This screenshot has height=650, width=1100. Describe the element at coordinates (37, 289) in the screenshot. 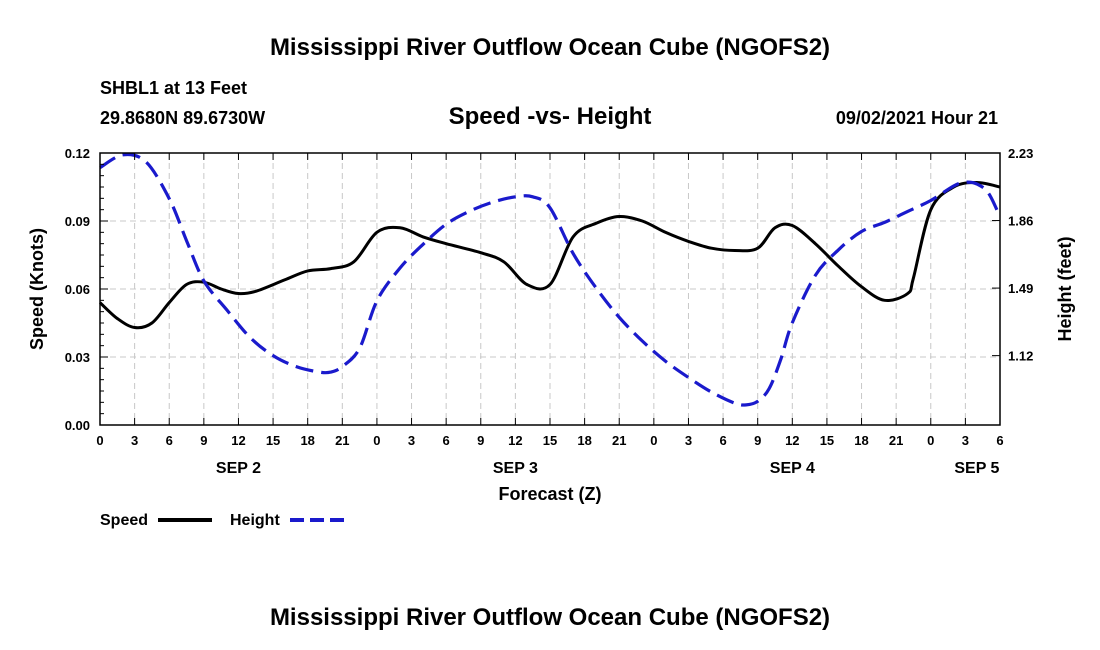

I see `y-axis-left-label: Speed (Knots)` at that location.